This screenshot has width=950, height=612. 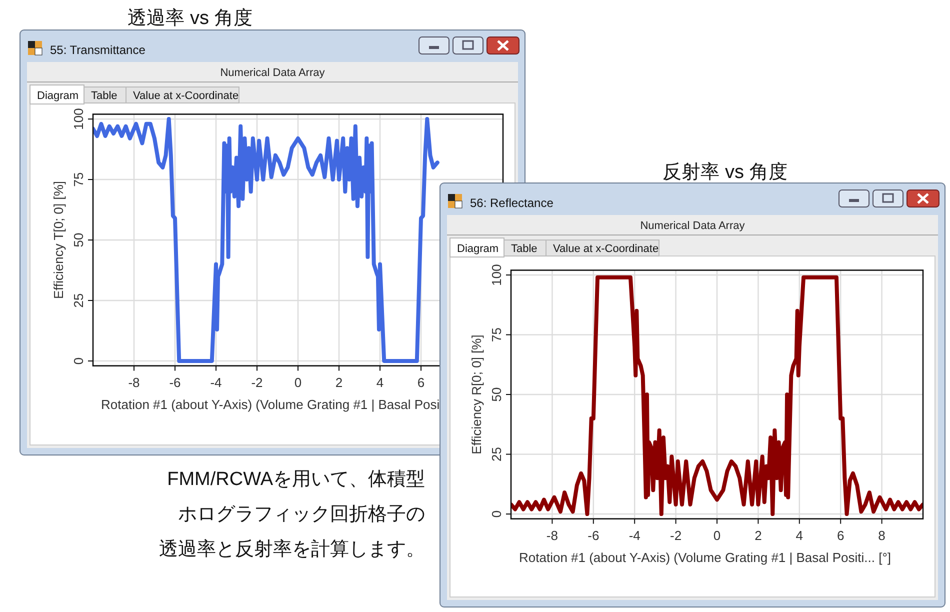 What do you see at coordinates (705, 557) in the screenshot?
I see `x-axis-title: Rotation #1 (about Y-Axis) (Volume Grating #1 | Basal Positi... [°]` at bounding box center [705, 557].